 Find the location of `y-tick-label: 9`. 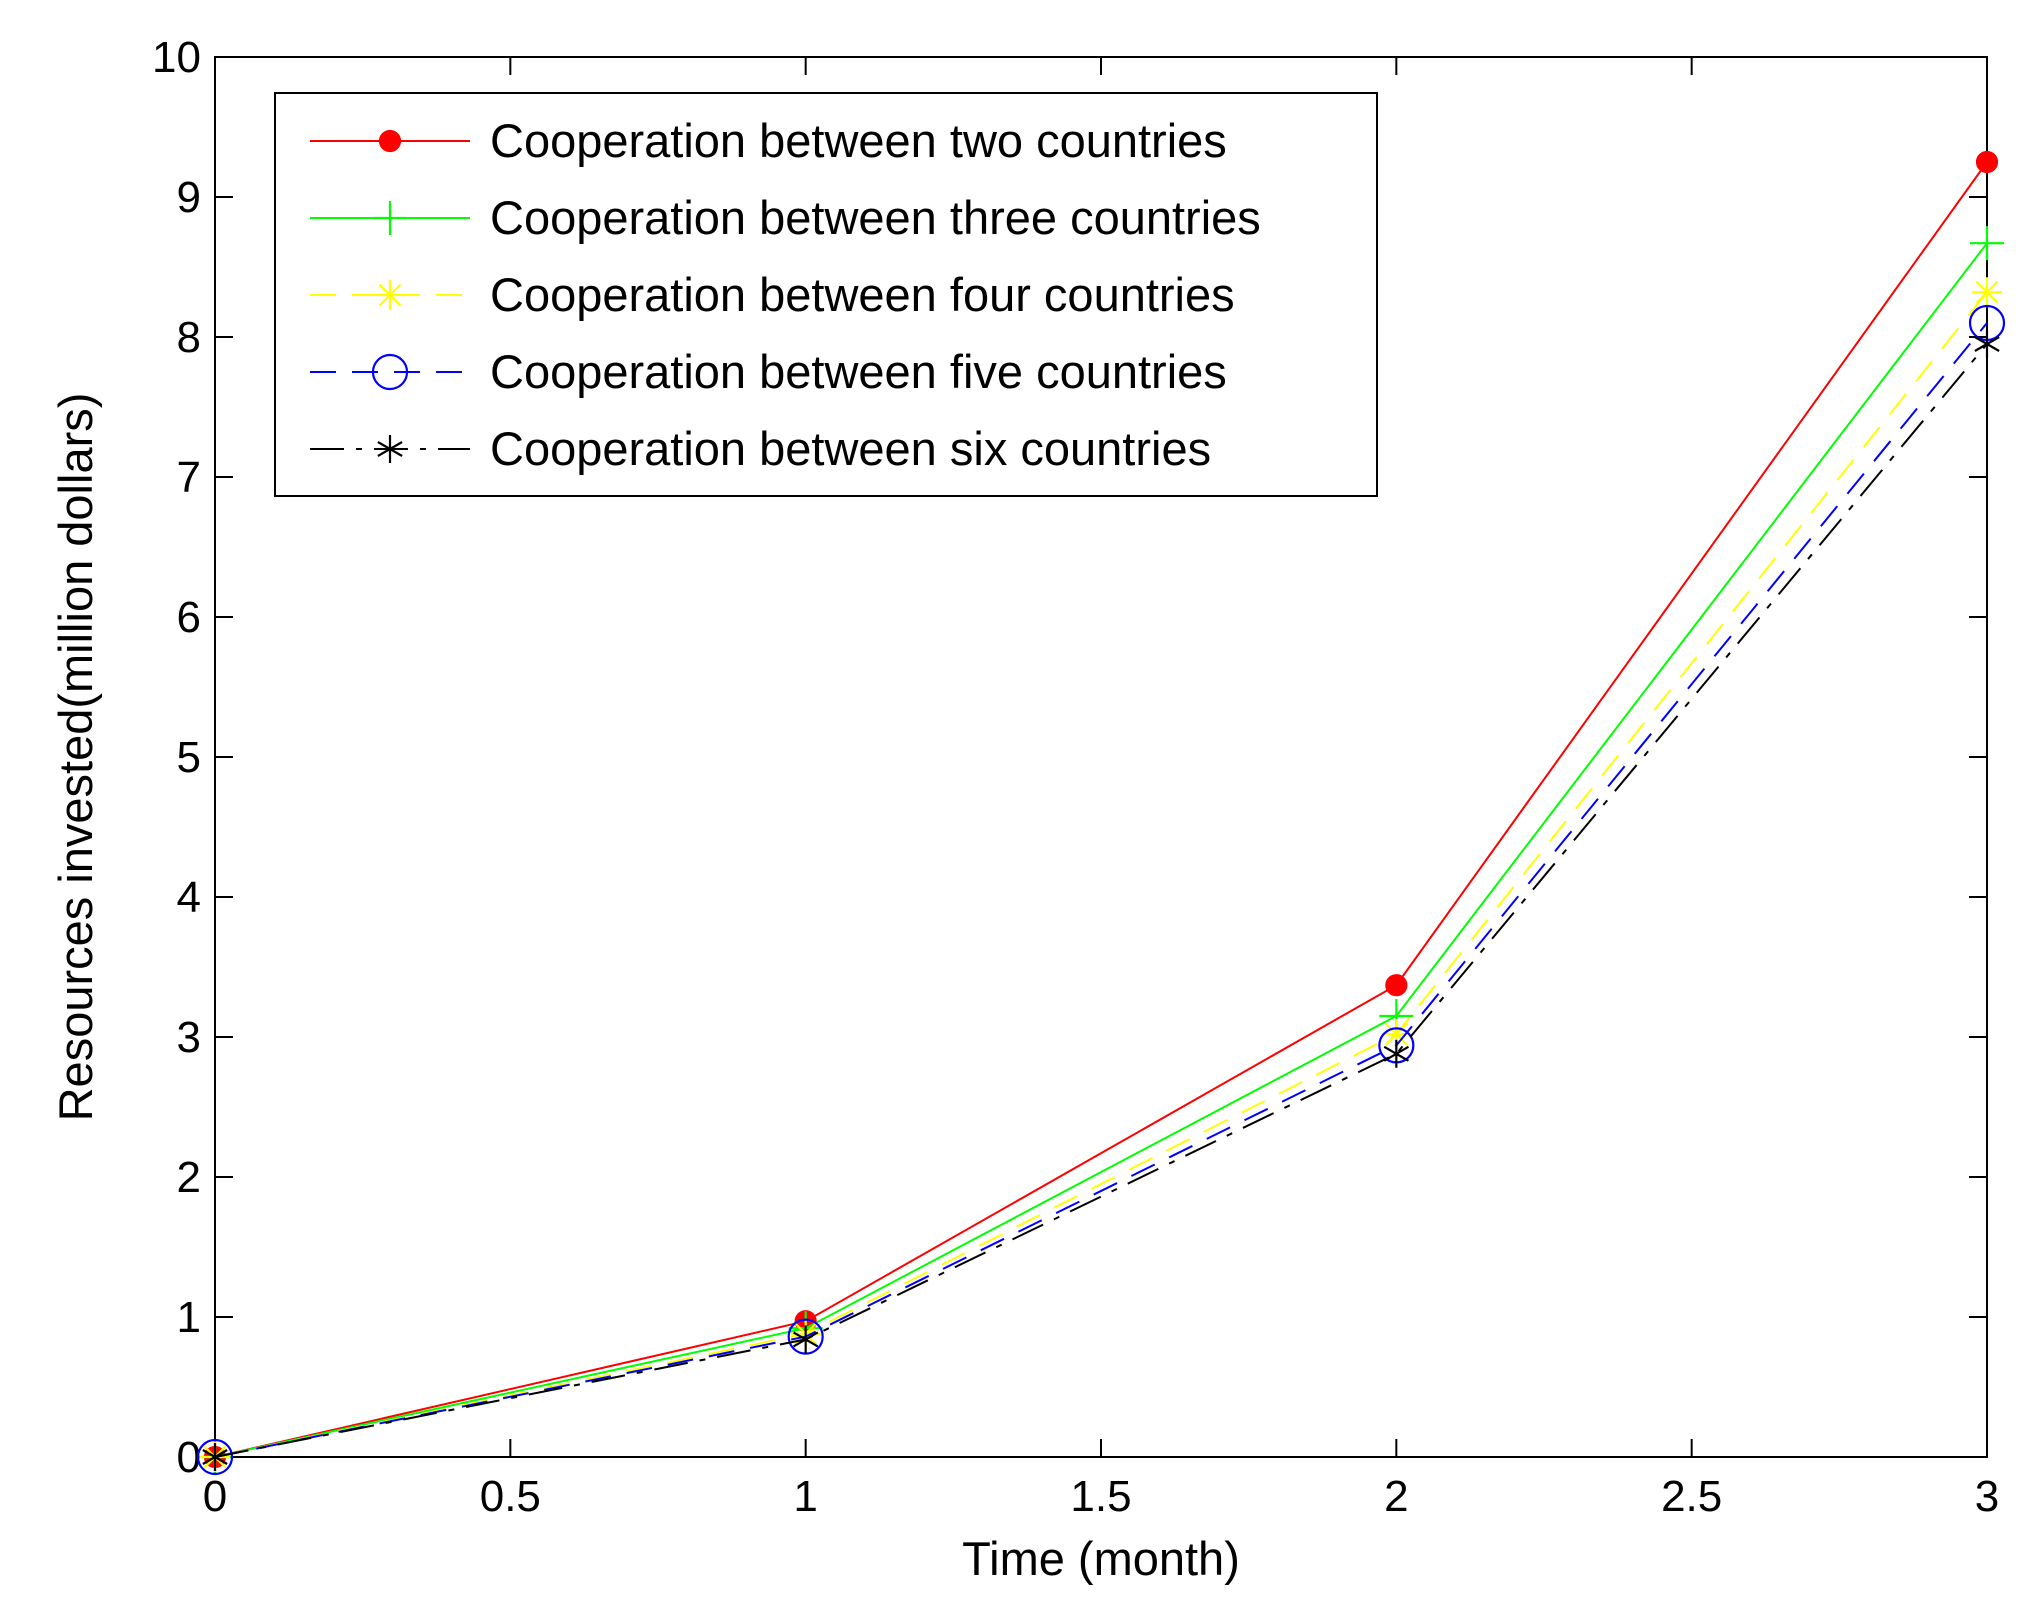

y-tick-label: 9 is located at coordinates (189, 197).